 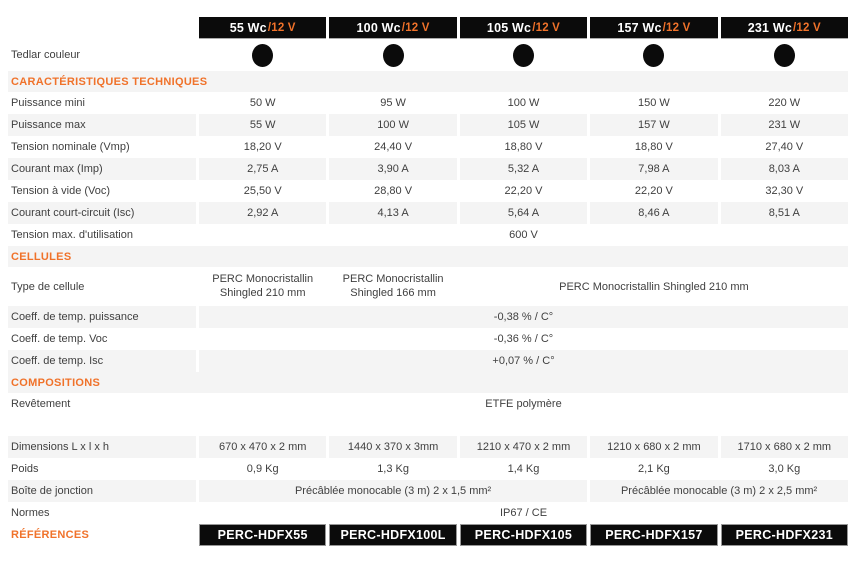 I want to click on model-header-55wc: 55 Wc/12 V, so click(x=263, y=28).